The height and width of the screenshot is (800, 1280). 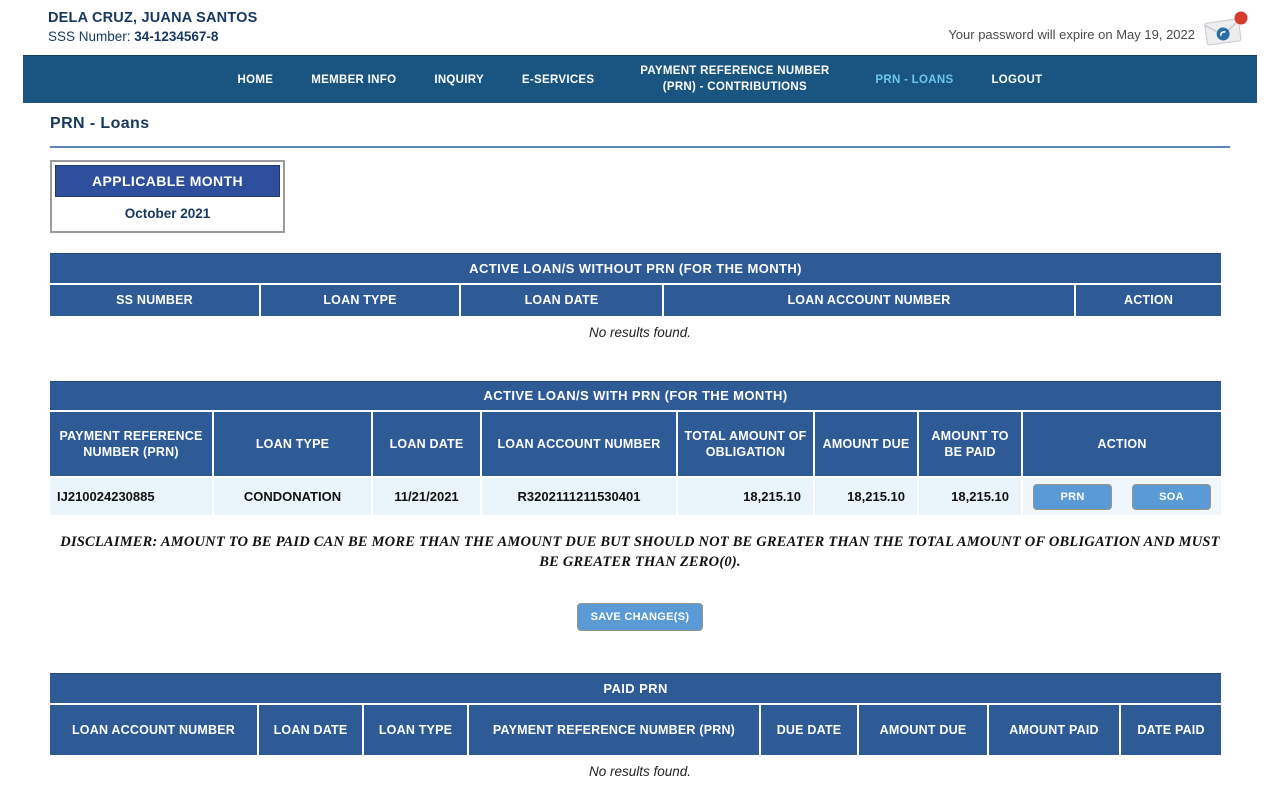 I want to click on applicable-month-value: October 2021, so click(x=167, y=213).